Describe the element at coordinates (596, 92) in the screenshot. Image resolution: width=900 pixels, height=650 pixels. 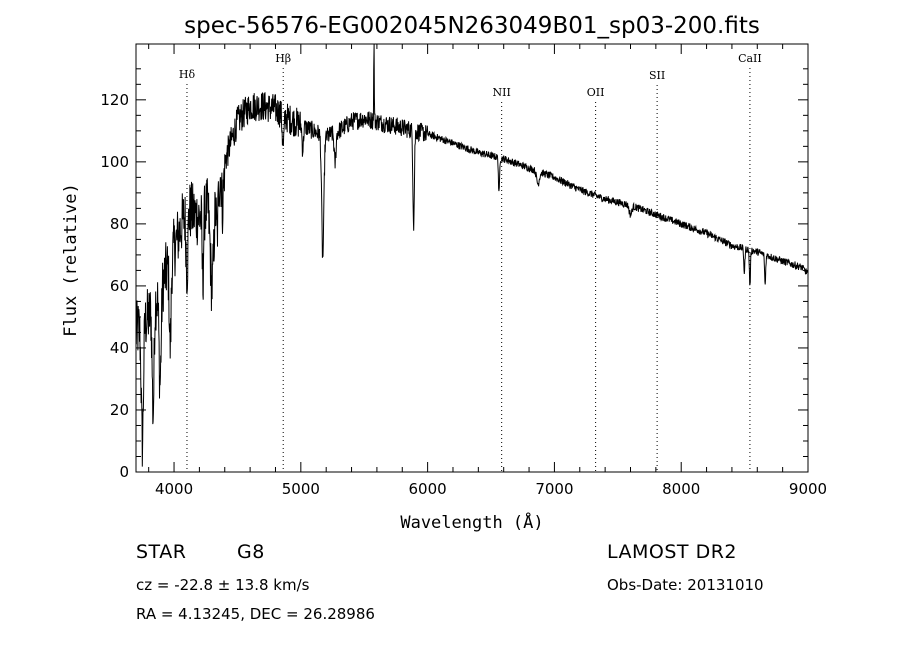
I see `line-marker-label: OII` at that location.